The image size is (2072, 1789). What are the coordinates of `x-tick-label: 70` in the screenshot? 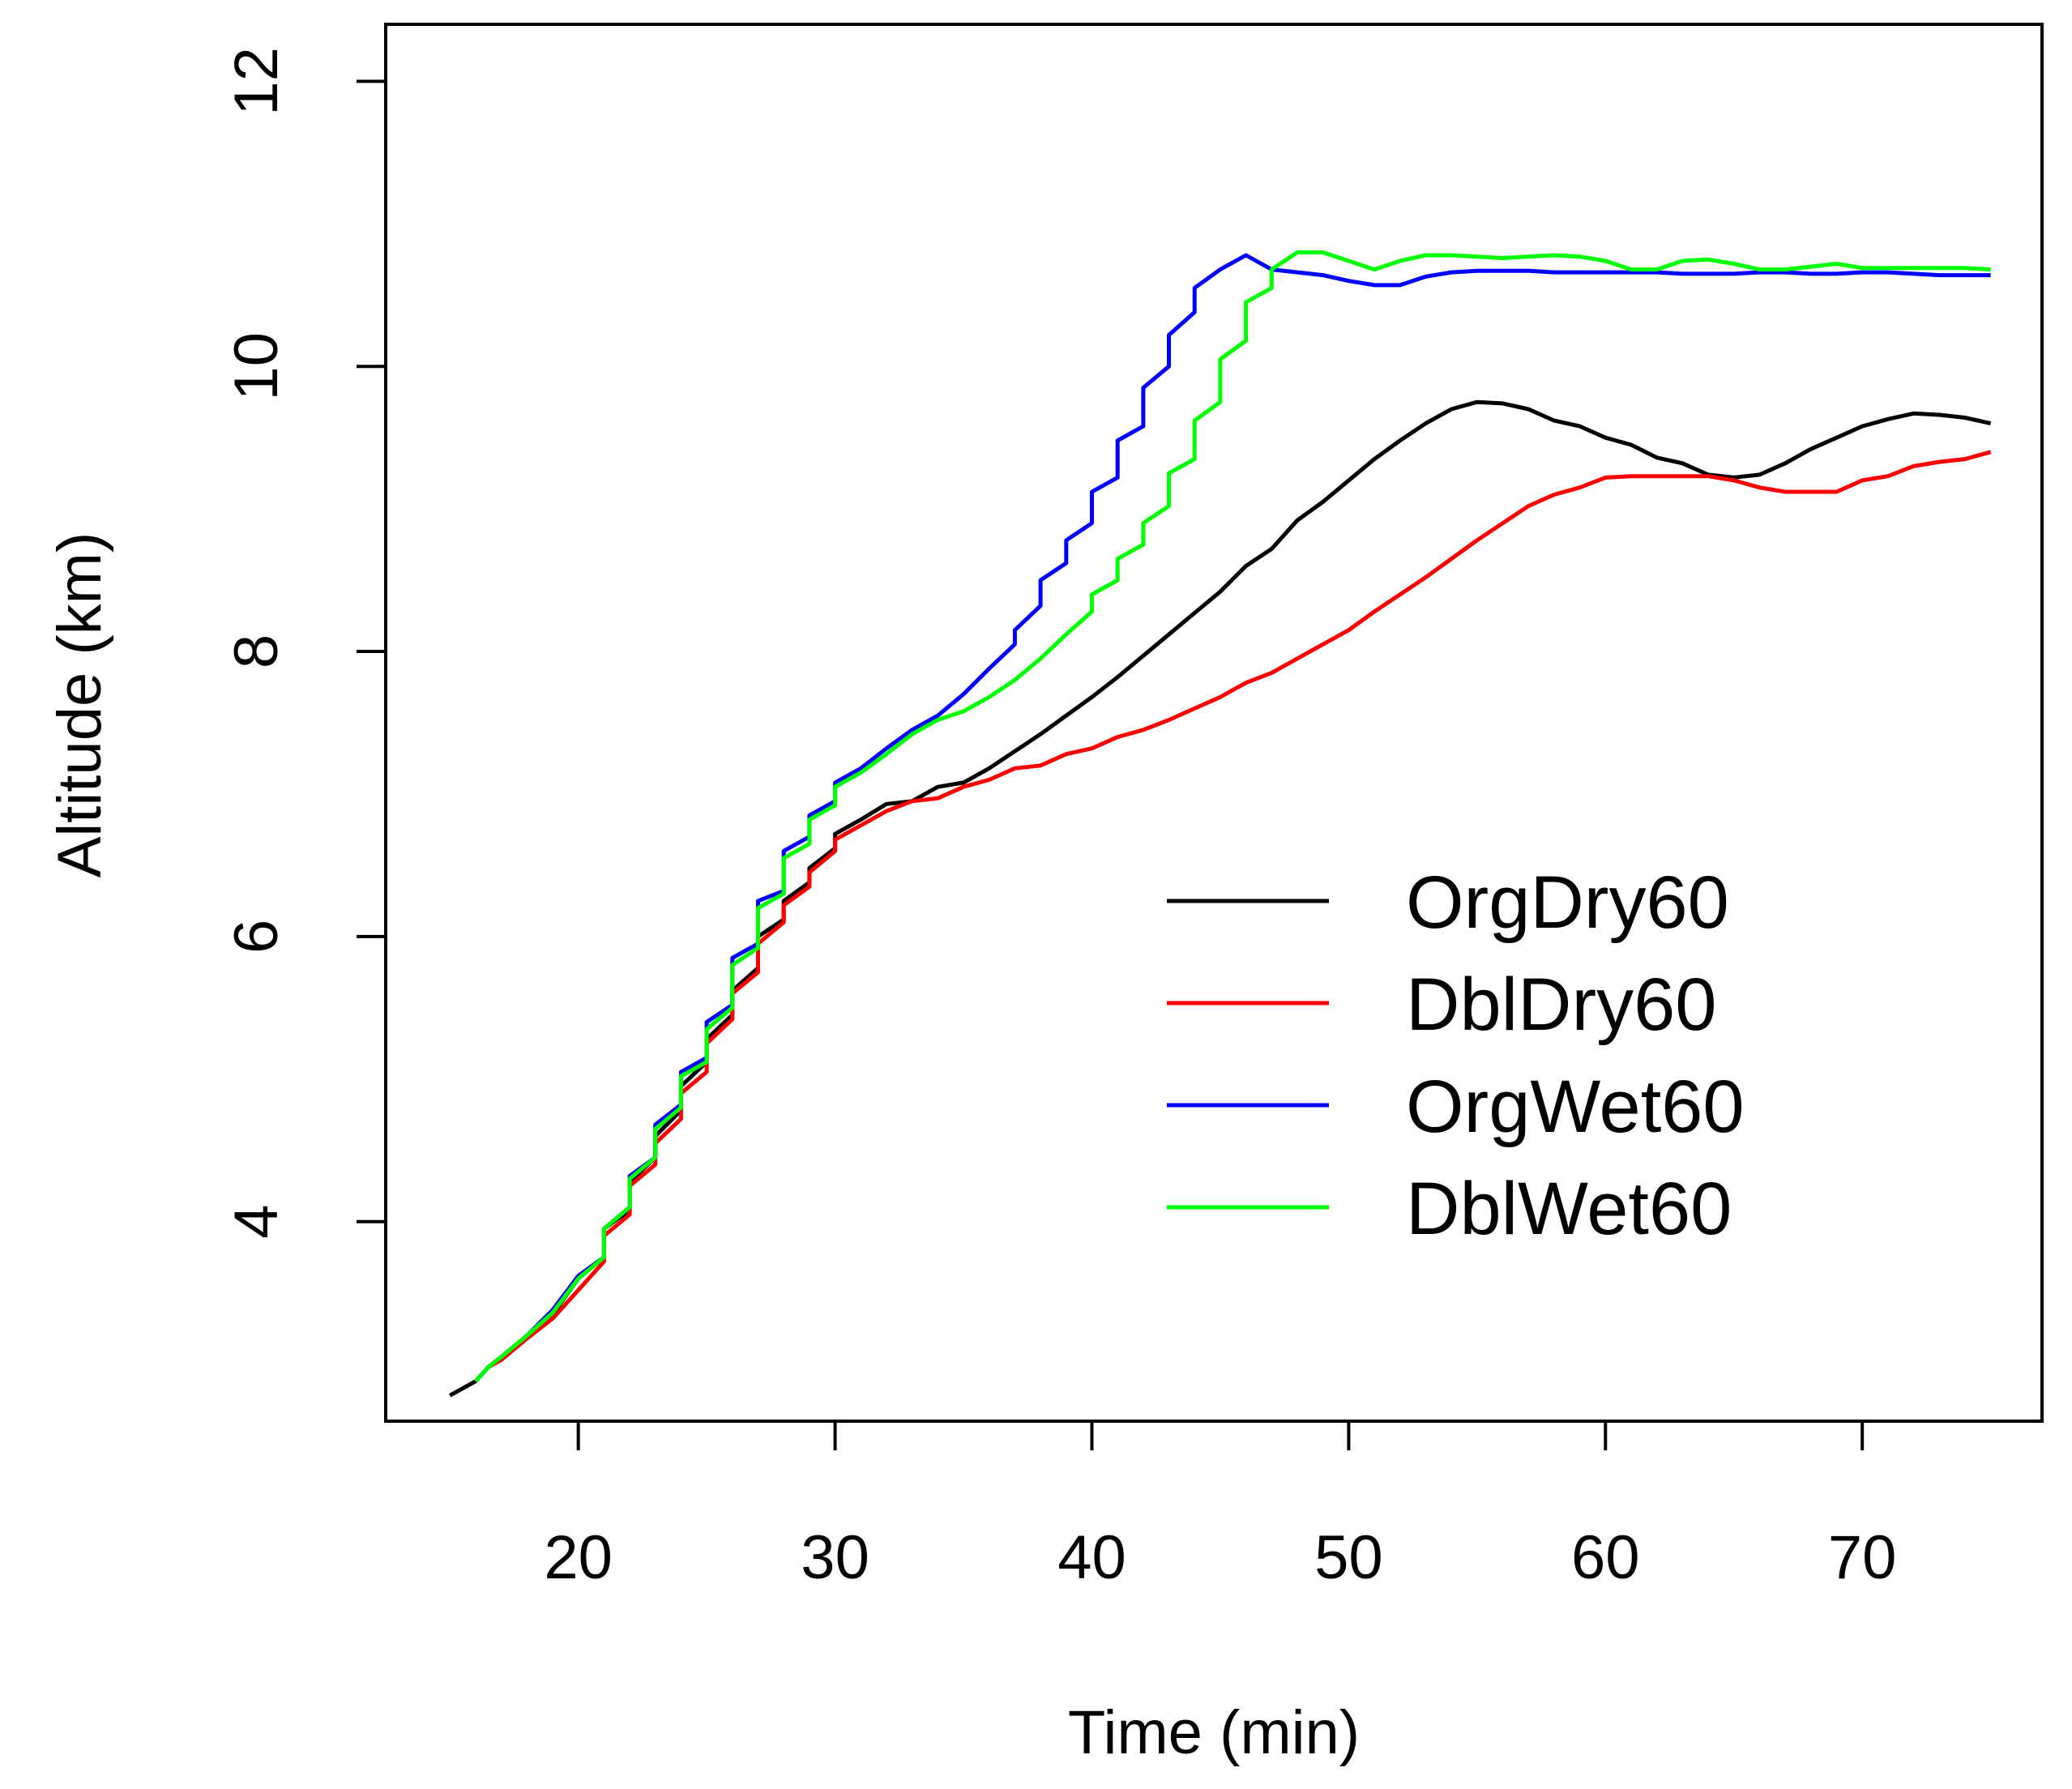 It's located at (1862, 1557).